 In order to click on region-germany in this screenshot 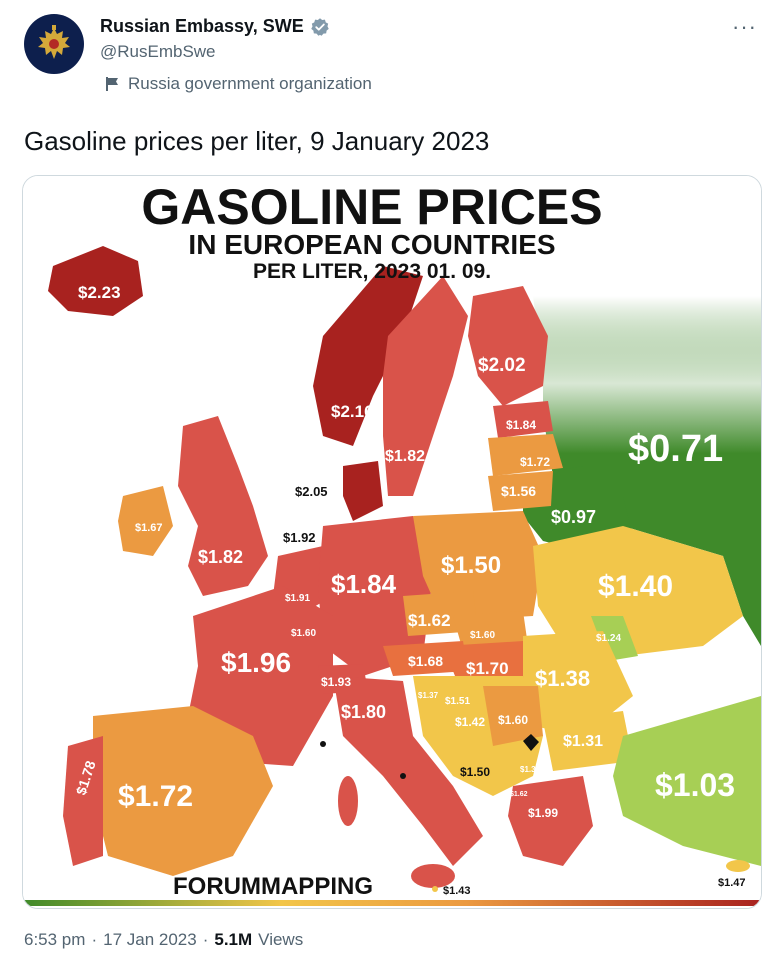, I will do `click(375, 596)`.